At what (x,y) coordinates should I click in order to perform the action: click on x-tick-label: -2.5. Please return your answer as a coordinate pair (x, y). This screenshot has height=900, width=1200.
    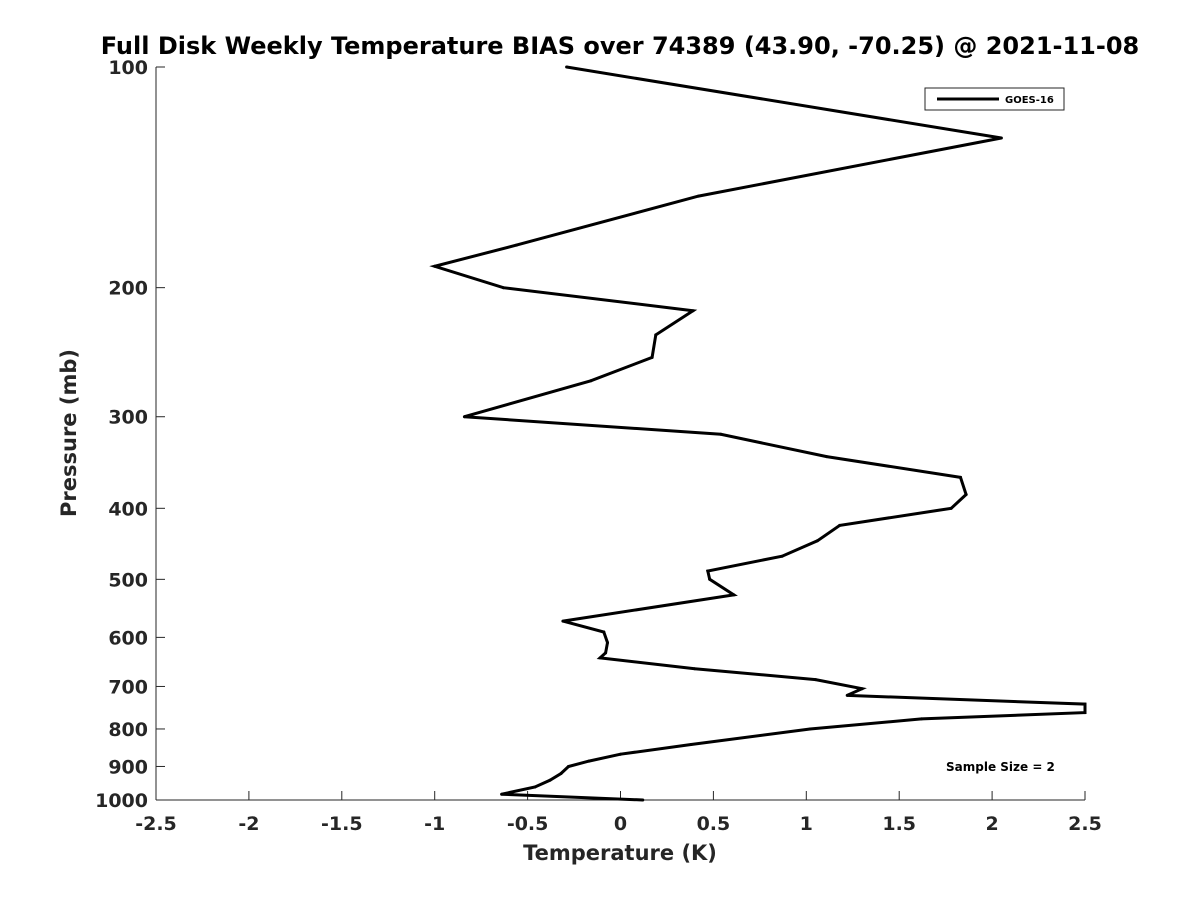
    Looking at the image, I should click on (156, 824).